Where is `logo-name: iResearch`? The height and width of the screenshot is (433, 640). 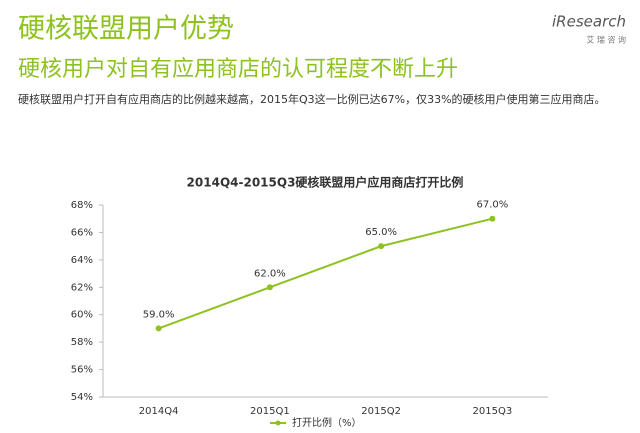
logo-name: iResearch is located at coordinates (589, 22).